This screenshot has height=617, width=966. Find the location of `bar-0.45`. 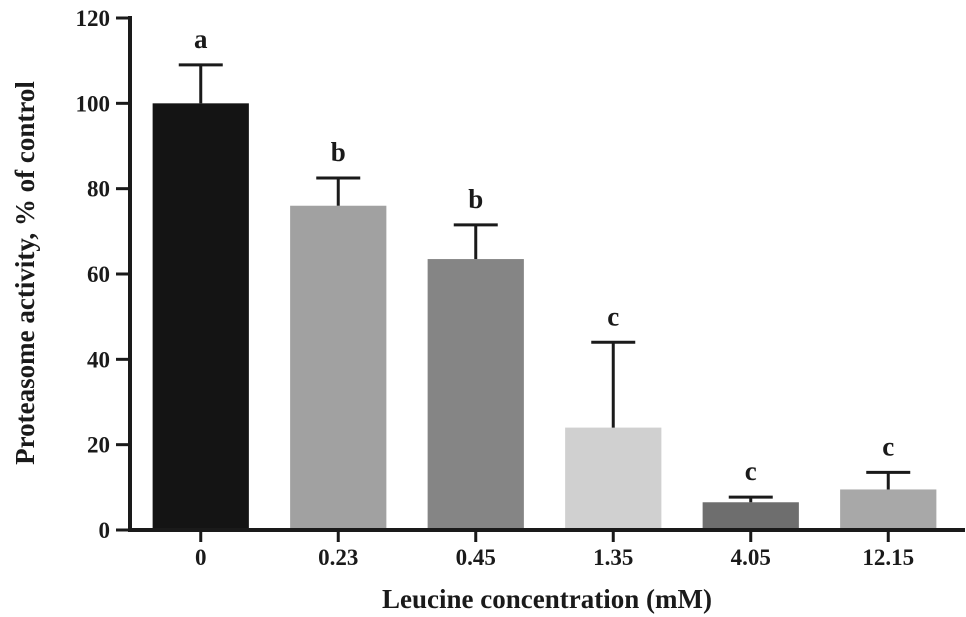

bar-0.45 is located at coordinates (475, 394).